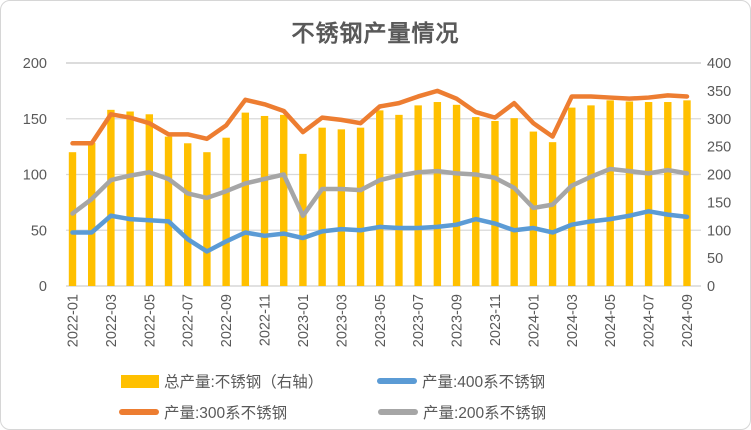 This screenshot has width=751, height=430. Describe the element at coordinates (381, 320) in the screenshot. I see `x-axis-tick-label: 2023-05` at that location.